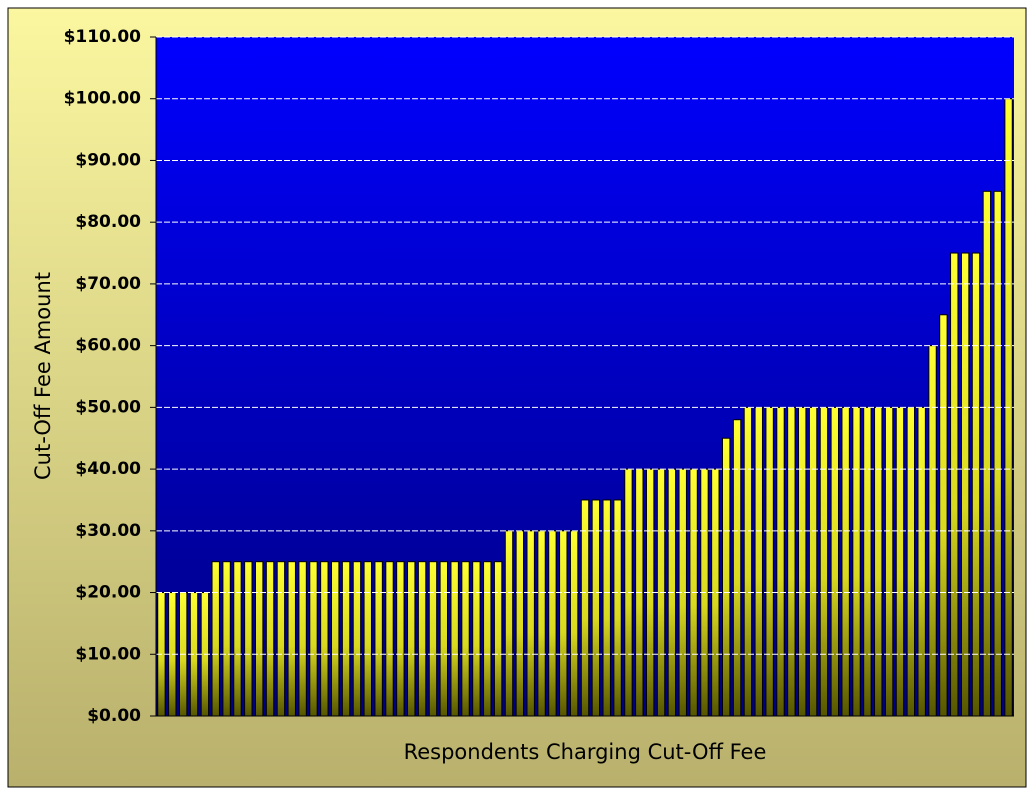 Image resolution: width=1034 pixels, height=795 pixels. Describe the element at coordinates (108, 654) in the screenshot. I see `y-tick-label: $10.00` at that location.